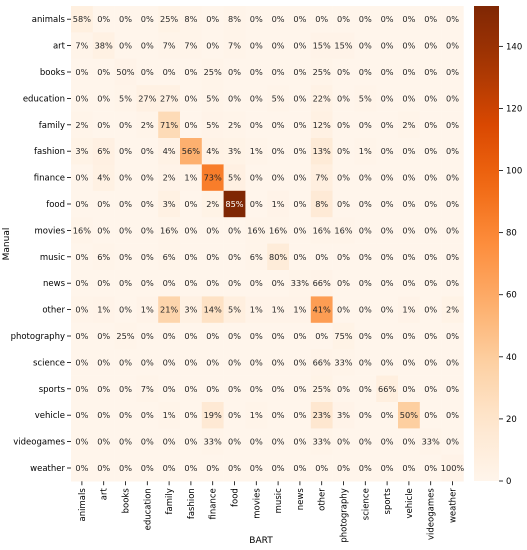 The width and height of the screenshot is (527, 550). I want to click on colorbar-tick-label: 120, so click(514, 109).